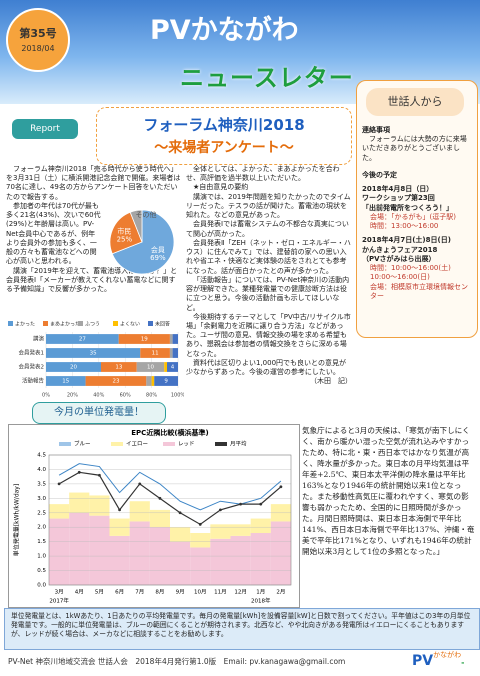 This screenshot has width=480, height=676. I want to click on legend-label: よくない, so click(130, 324).